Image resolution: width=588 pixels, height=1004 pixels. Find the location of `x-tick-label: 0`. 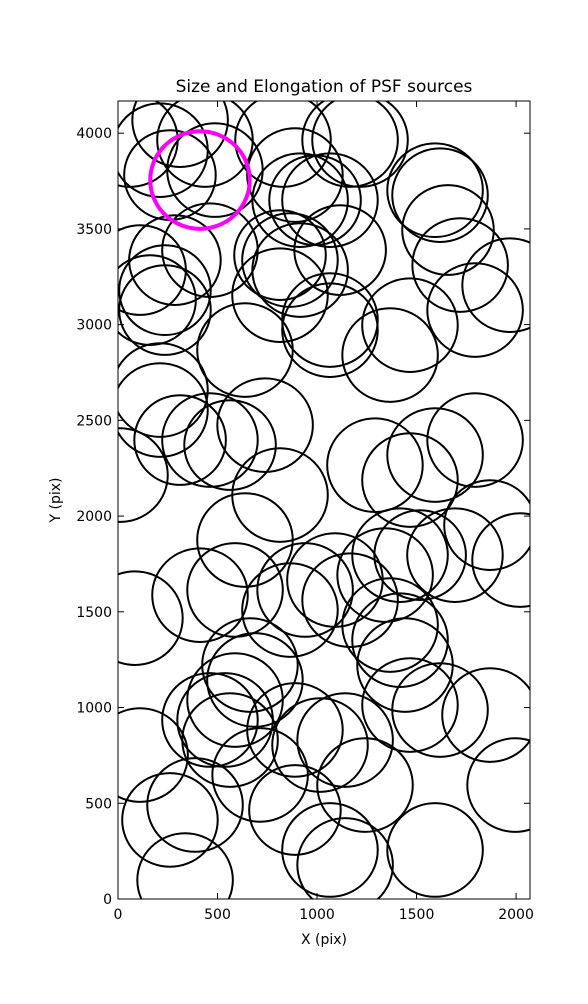

x-tick-label: 0 is located at coordinates (118, 915).